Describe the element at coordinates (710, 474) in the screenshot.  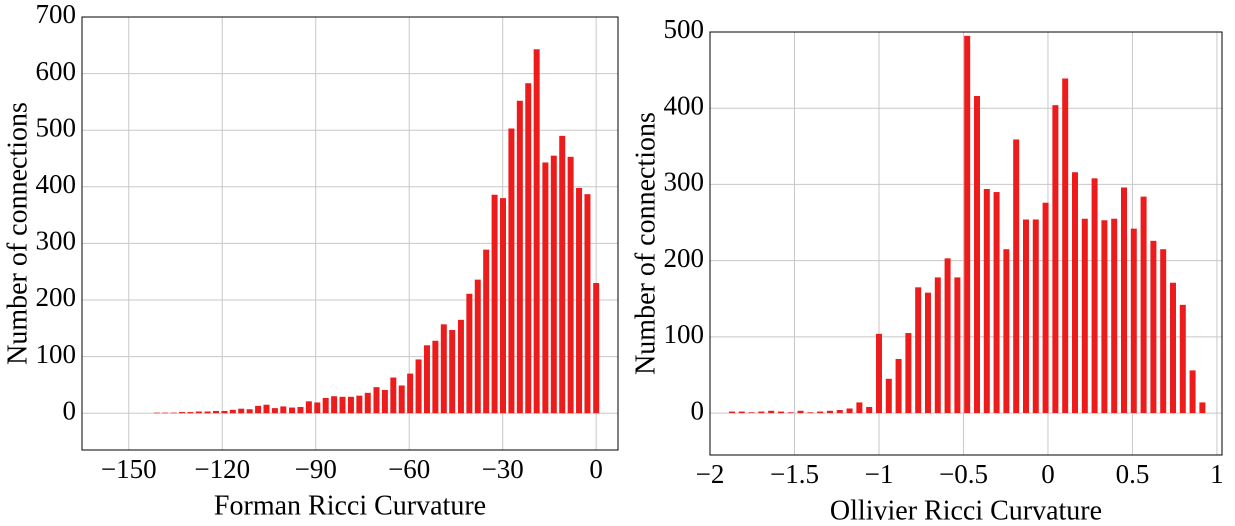
I see `x-tick-label: −2` at that location.